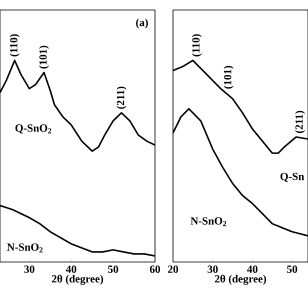 Image resolution: width=308 pixels, height=308 pixels. I want to click on series-label: Q-SnO$_{2}$, so click(33, 129).